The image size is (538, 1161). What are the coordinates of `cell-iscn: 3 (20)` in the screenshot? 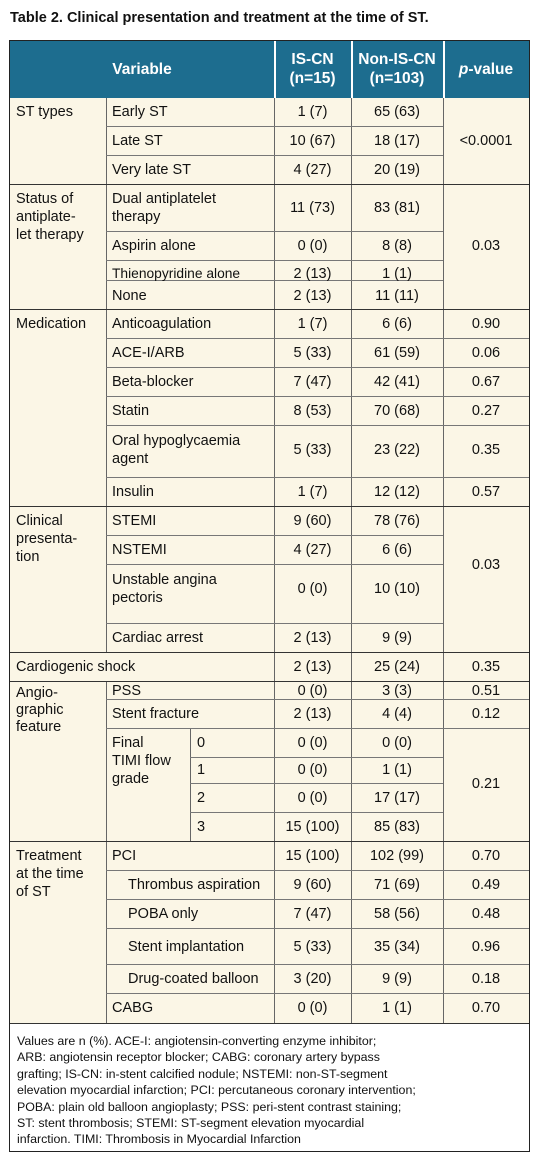 It's located at (312, 979).